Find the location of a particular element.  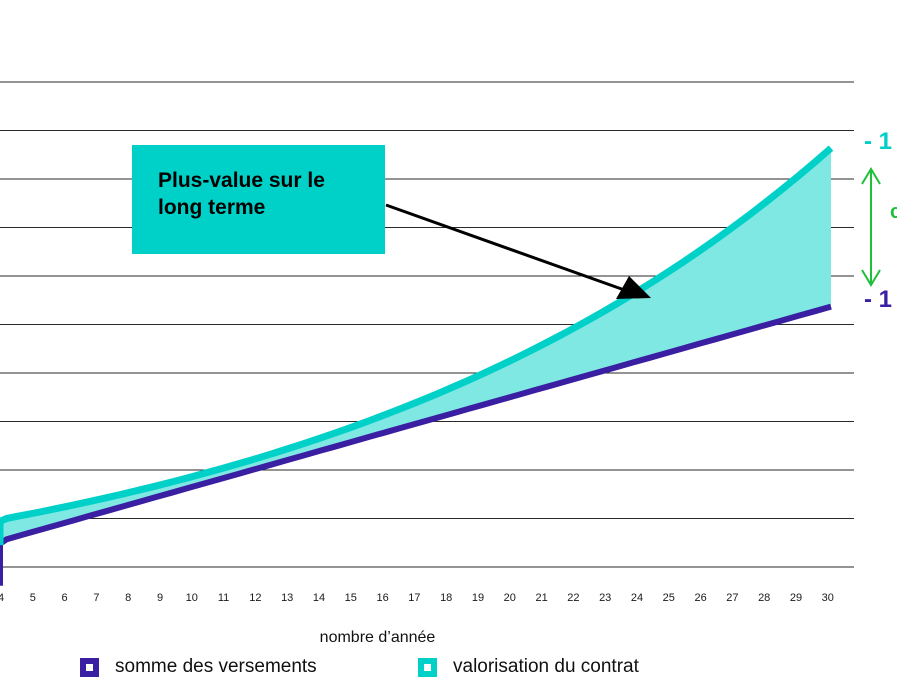

legend-item-versements: somme des versements is located at coordinates (198, 667).